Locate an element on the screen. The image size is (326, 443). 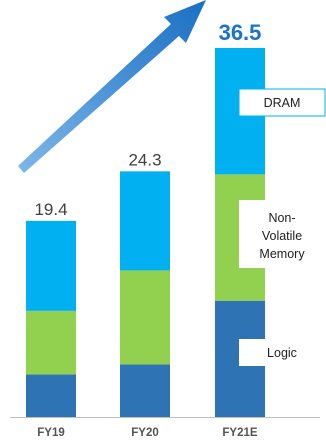
segment-label-nvm-line-2: Volatile is located at coordinates (282, 236).